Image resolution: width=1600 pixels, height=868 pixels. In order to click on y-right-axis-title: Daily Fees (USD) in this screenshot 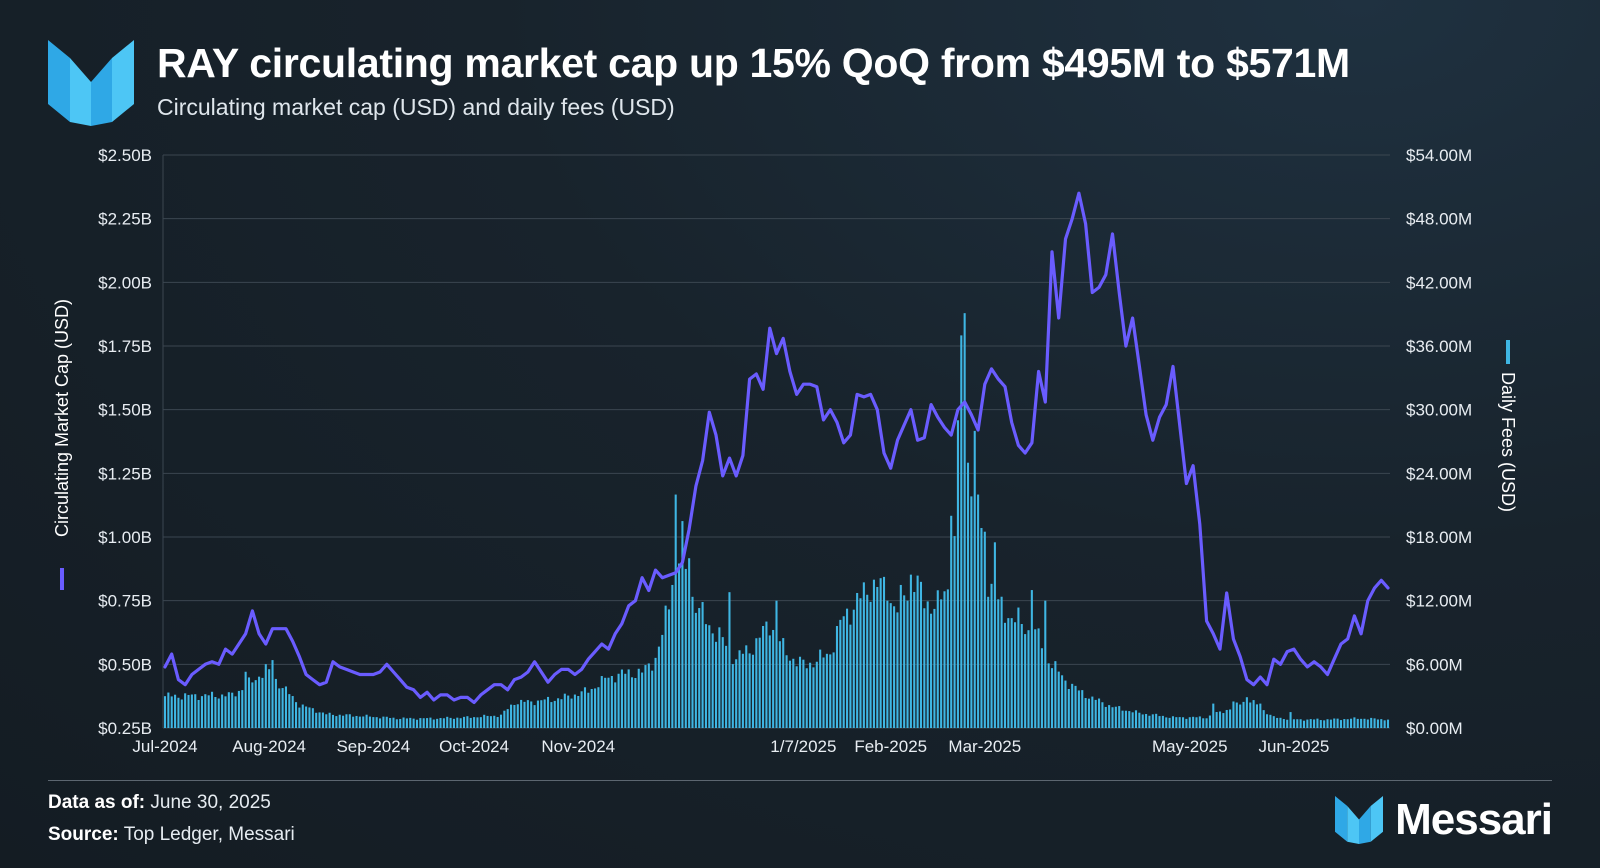, I will do `click(1508, 442)`.